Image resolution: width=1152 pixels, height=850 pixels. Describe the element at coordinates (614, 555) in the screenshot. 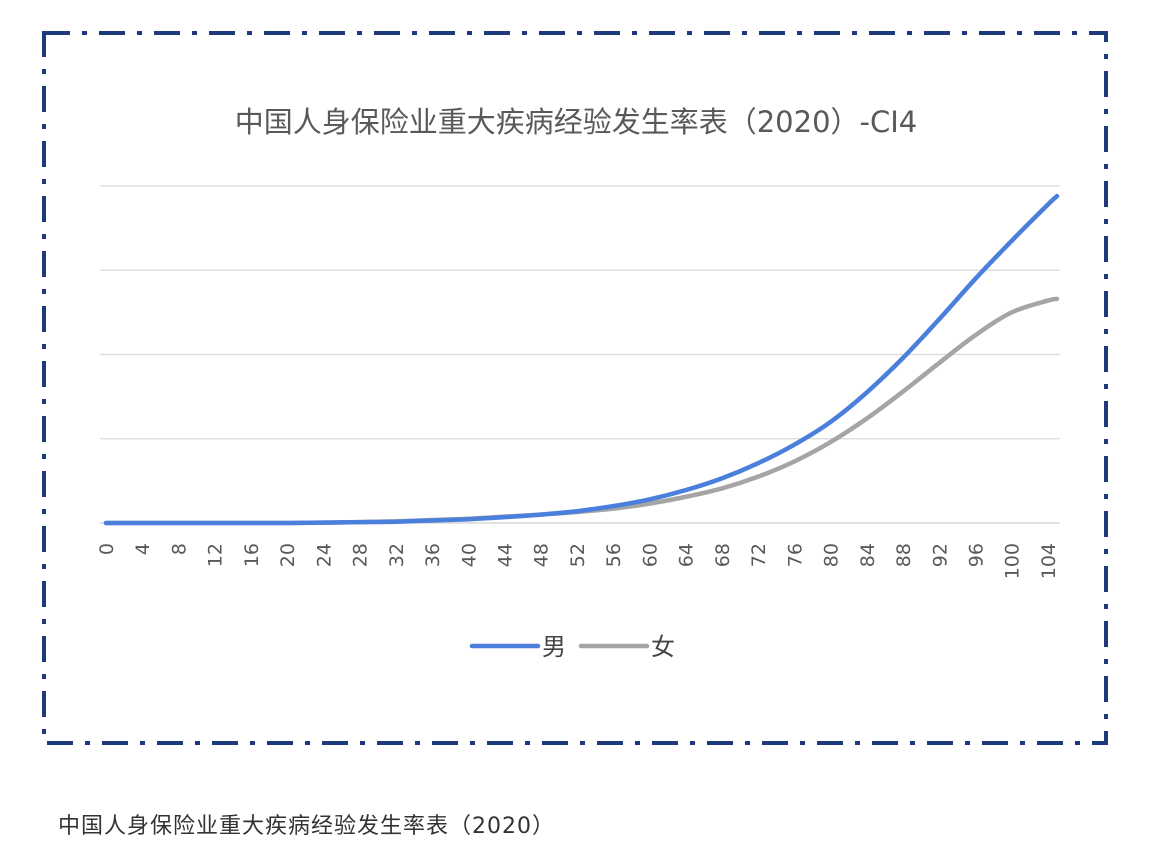

I see `x-tick-label: 56` at that location.